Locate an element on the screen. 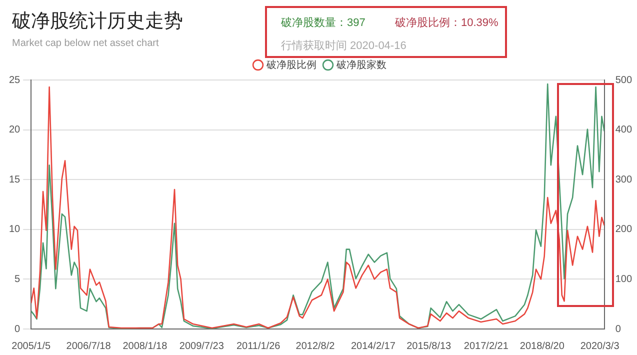 This screenshot has height=355, width=637. chart-subtitle: Market cap below net asset chart is located at coordinates (85, 43).